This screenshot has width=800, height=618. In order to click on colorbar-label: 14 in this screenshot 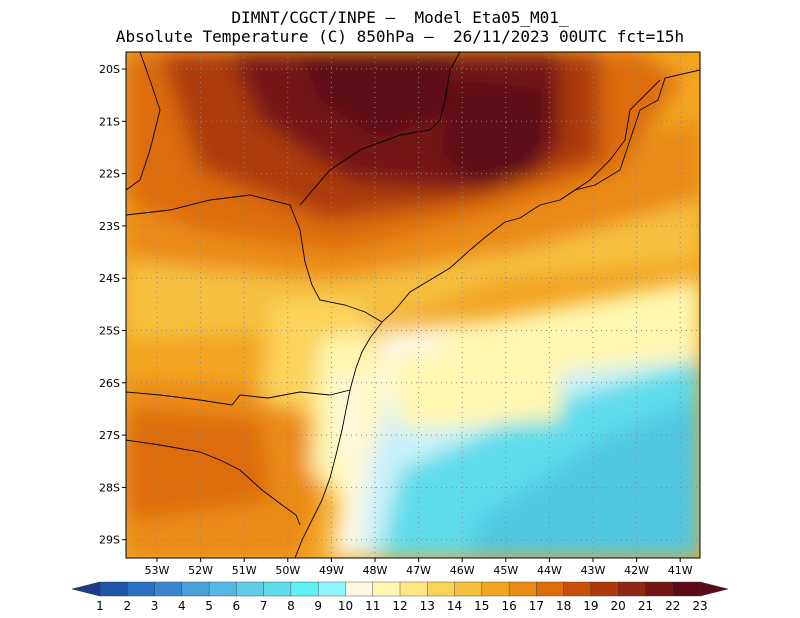, I will do `click(454, 606)`.